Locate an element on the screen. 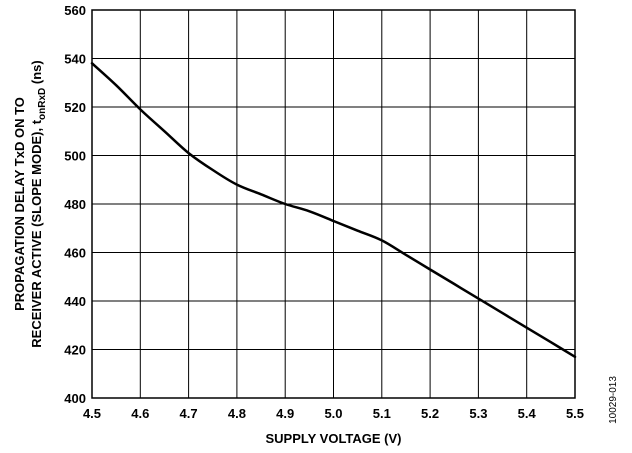 The image size is (632, 453). y-tick-label: 440 is located at coordinates (75, 301).